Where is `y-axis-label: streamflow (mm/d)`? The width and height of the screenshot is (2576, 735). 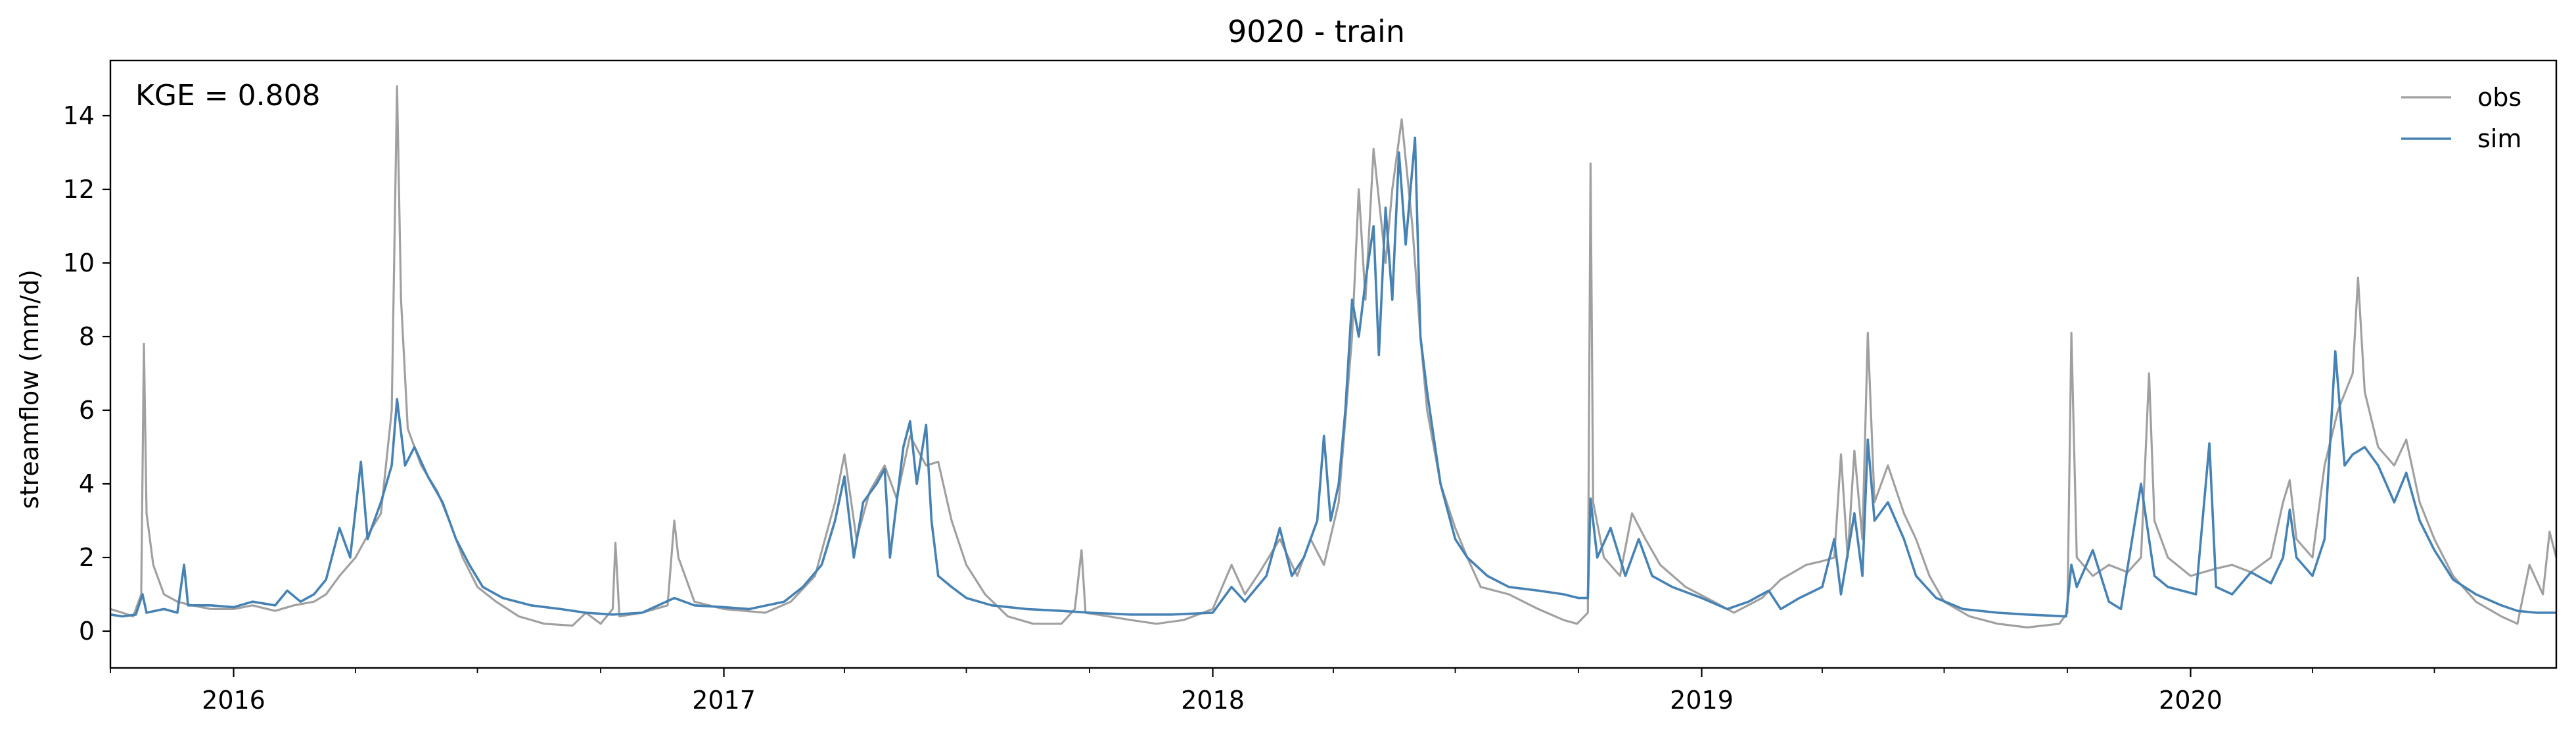 y-axis-label: streamflow (mm/d) is located at coordinates (30, 389).